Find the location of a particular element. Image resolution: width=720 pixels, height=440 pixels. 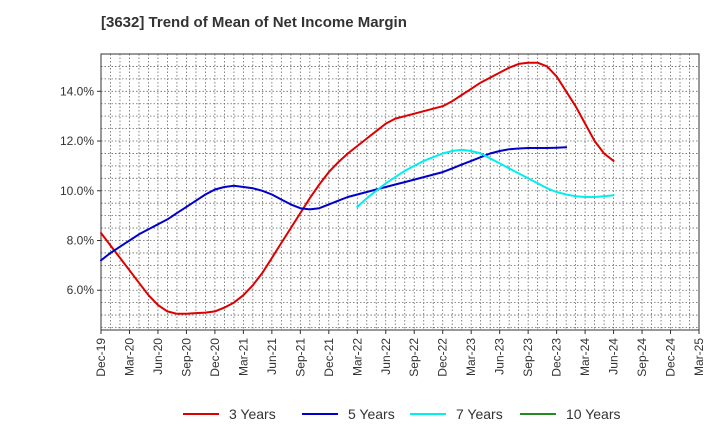

x-tick-label: Dec-23 is located at coordinates (557, 357).